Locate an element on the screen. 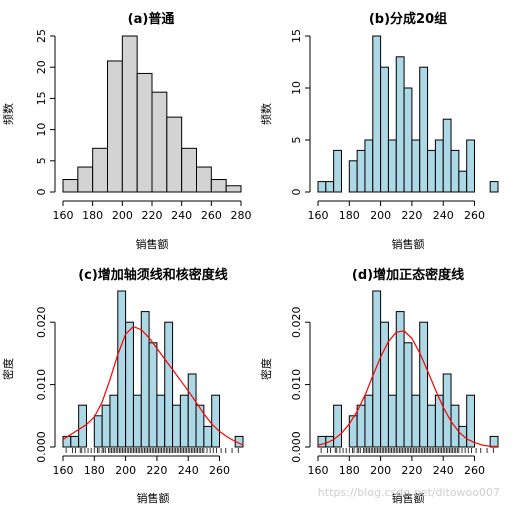 The width and height of the screenshot is (512, 511). y-tick-label: 20 is located at coordinates (41, 67).